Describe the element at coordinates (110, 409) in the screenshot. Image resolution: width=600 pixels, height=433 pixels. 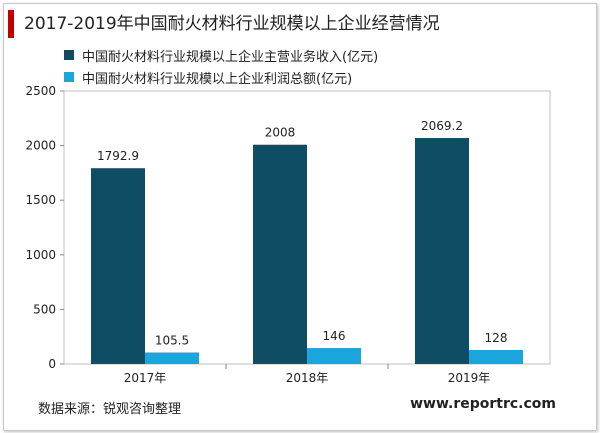
I see `data-source: 数据来源：锐观咨询整理` at that location.